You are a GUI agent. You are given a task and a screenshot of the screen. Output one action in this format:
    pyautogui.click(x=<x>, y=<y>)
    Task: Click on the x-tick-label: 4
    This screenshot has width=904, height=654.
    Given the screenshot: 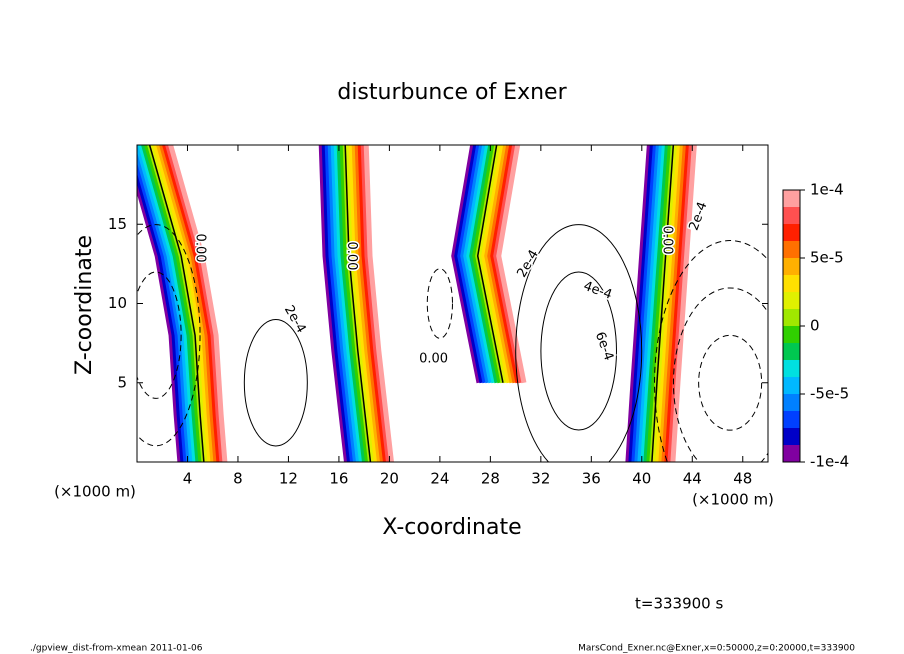 What is the action you would take?
    pyautogui.click(x=188, y=479)
    